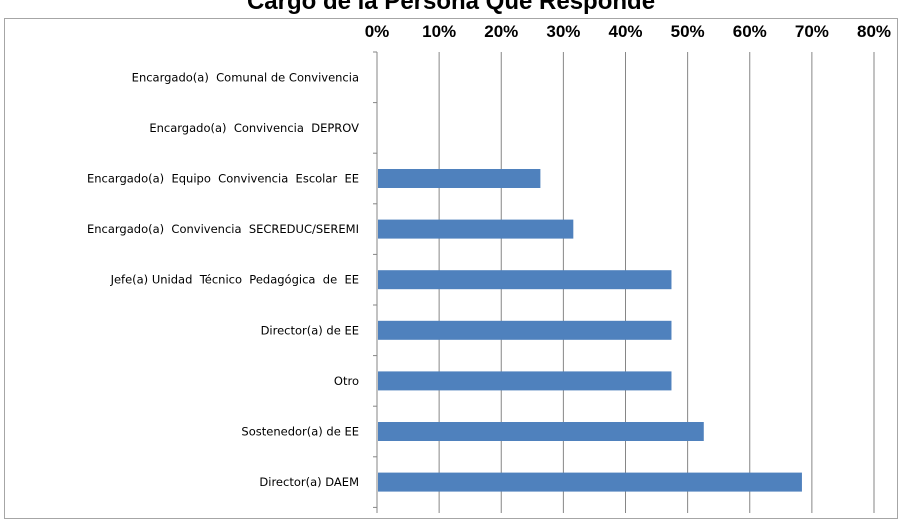 The image size is (902, 523). I want to click on x-tick-label: 30%, so click(563, 31).